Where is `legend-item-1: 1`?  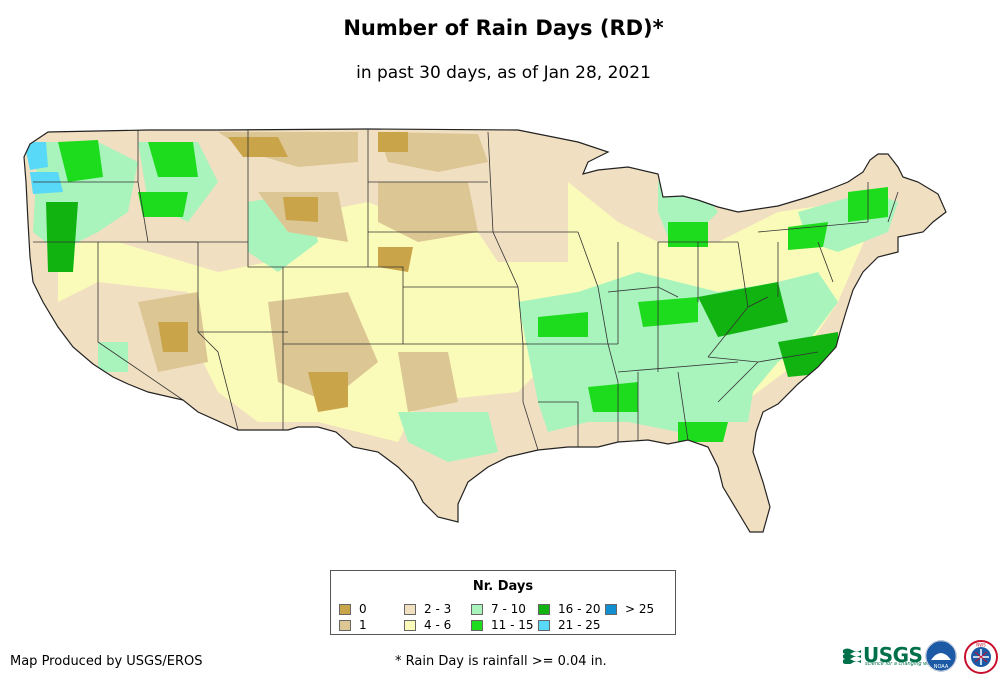
legend-item-1: 1 is located at coordinates (353, 625).